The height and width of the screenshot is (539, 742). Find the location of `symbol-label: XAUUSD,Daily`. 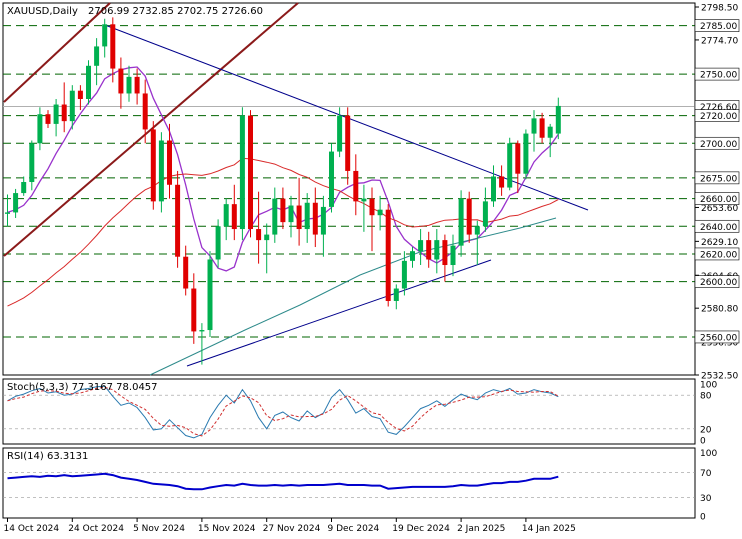

symbol-label: XAUUSD,Daily is located at coordinates (42, 11).